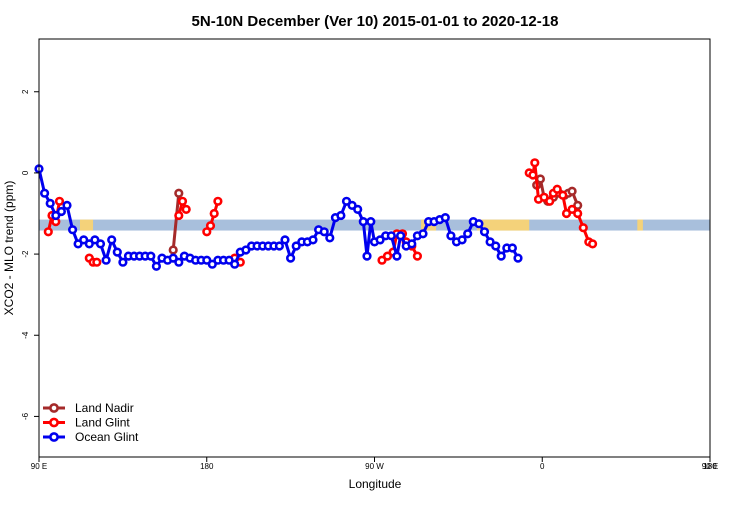 This screenshot has height=505, width=750. What do you see at coordinates (102, 423) in the screenshot?
I see `legend-label: Land Glint` at bounding box center [102, 423].